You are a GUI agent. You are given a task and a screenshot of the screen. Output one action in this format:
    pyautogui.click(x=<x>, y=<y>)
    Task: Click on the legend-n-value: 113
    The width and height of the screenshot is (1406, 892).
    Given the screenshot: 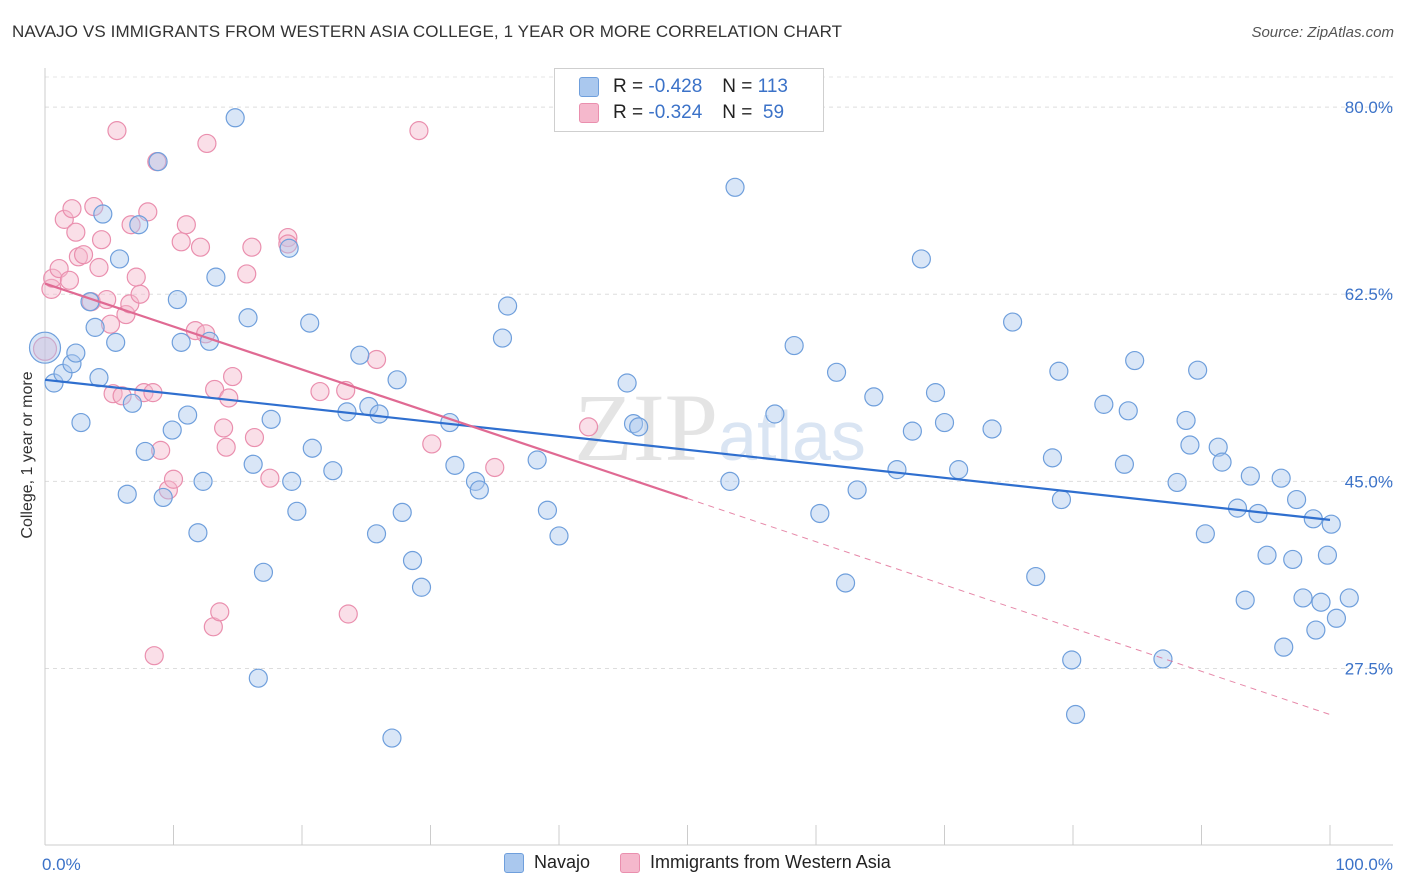 What is the action you would take?
    pyautogui.click(x=772, y=86)
    